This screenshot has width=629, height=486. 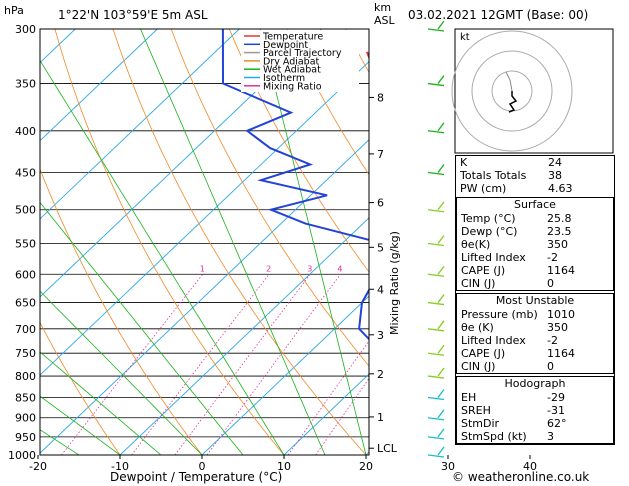 What do you see at coordinates (483, 188) in the screenshot?
I see `index-label: PW (cm)` at bounding box center [483, 188].